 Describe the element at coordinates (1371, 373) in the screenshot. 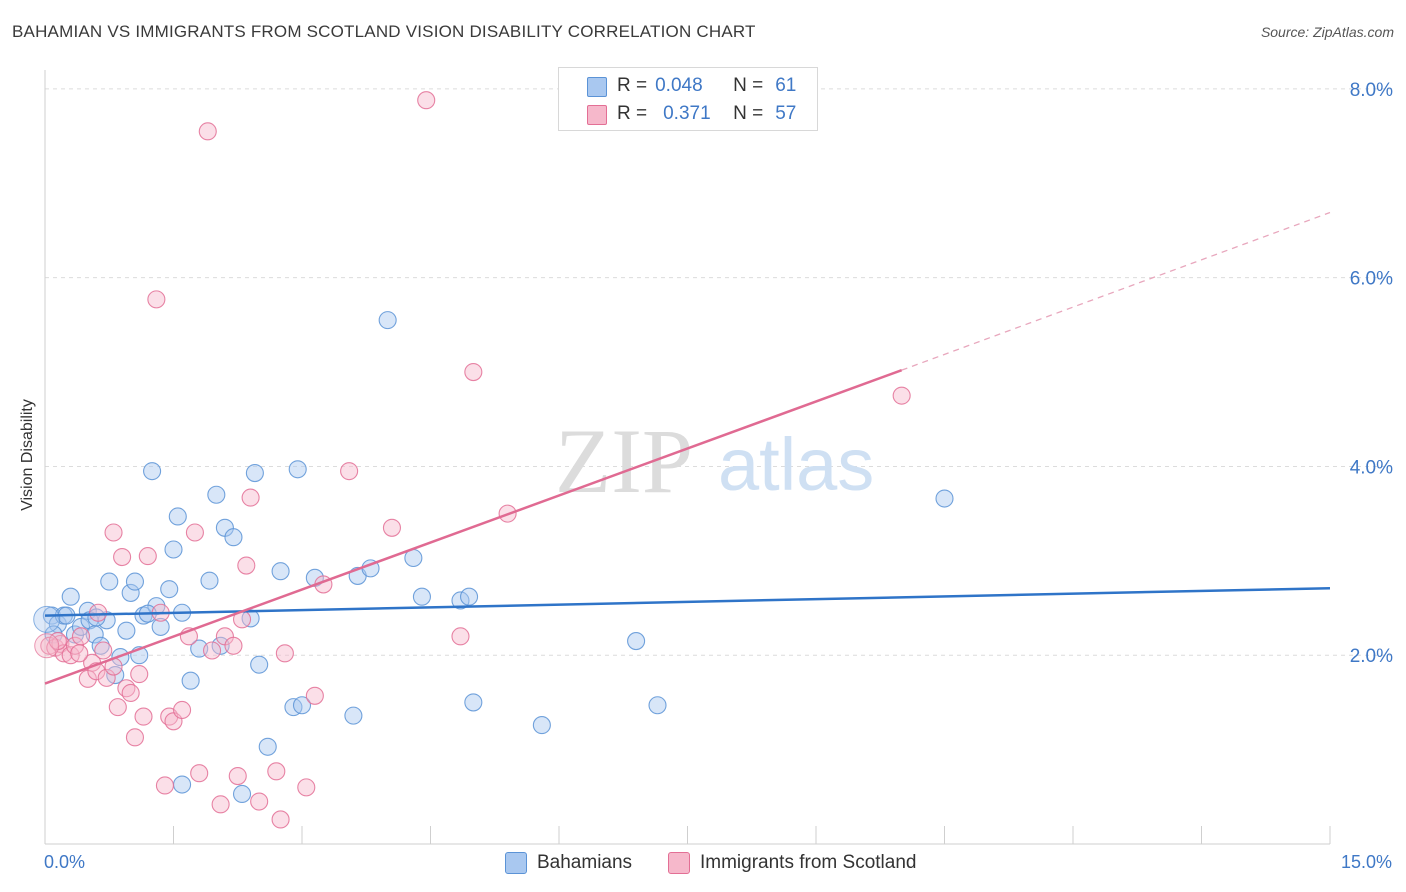

I see `y-tick-labels: 2.0% 4.0% 6.0% 8.0%` at that location.